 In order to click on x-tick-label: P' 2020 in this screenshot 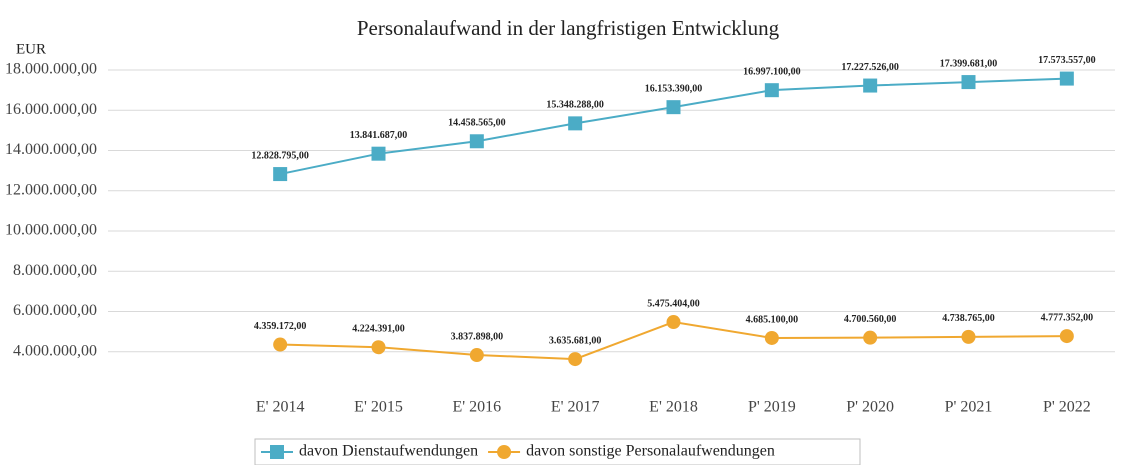, I will do `click(870, 407)`.